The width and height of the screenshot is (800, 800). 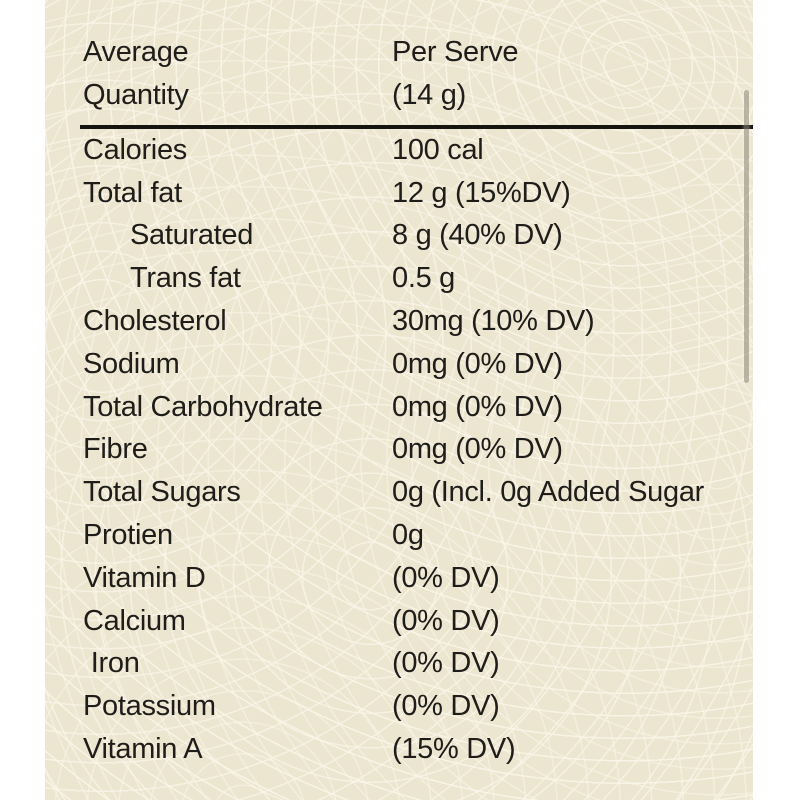 I want to click on nutrient-row: Trans fat 0.5 g, so click(x=418, y=278).